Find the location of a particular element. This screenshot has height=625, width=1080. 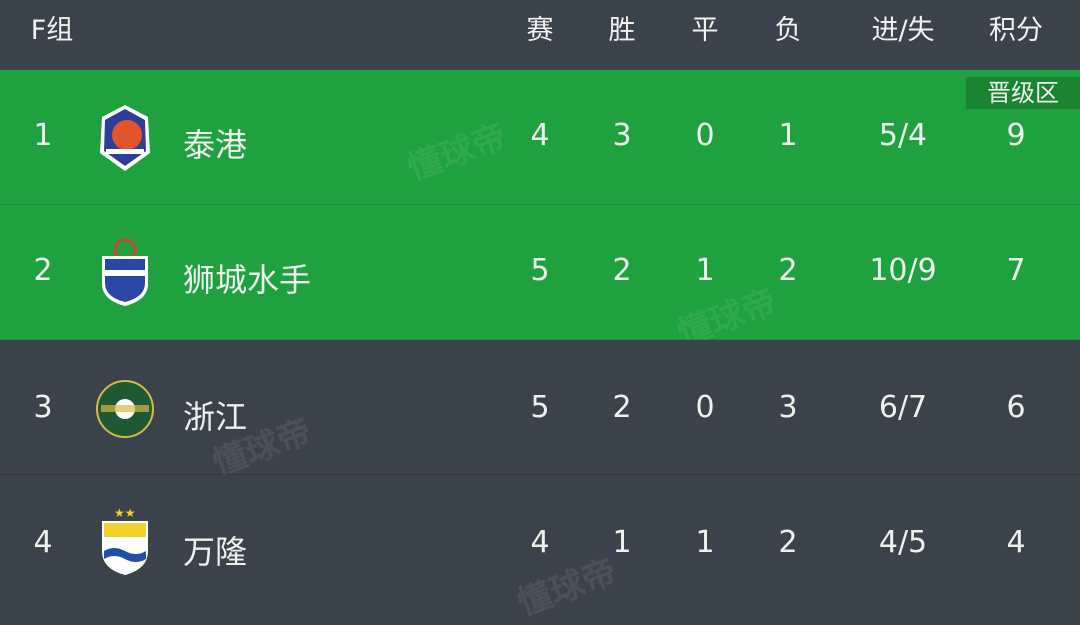

team-name: 狮城水手 is located at coordinates (247, 280).